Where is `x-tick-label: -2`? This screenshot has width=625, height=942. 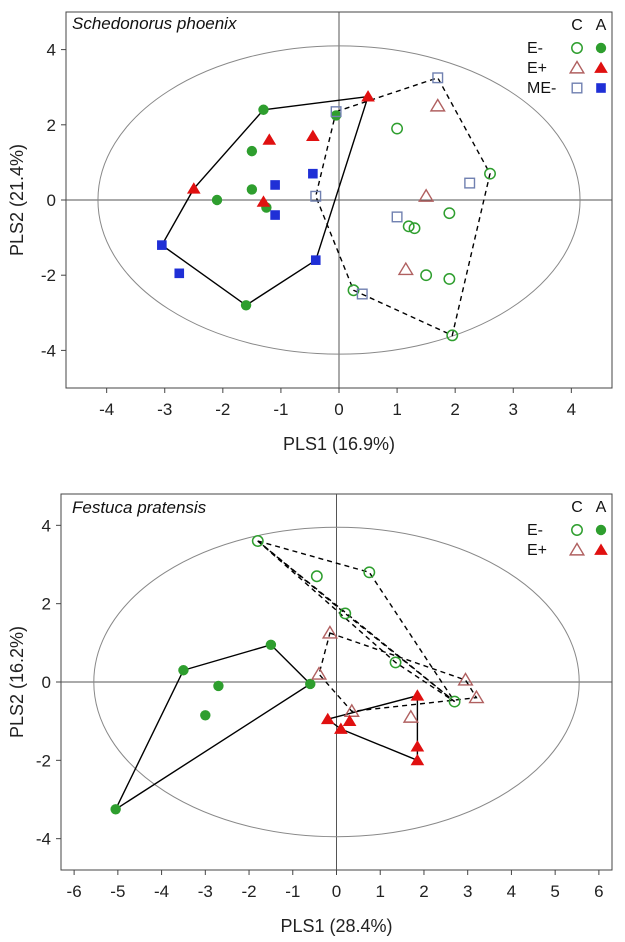
x-tick-label: -2 is located at coordinates (222, 409).